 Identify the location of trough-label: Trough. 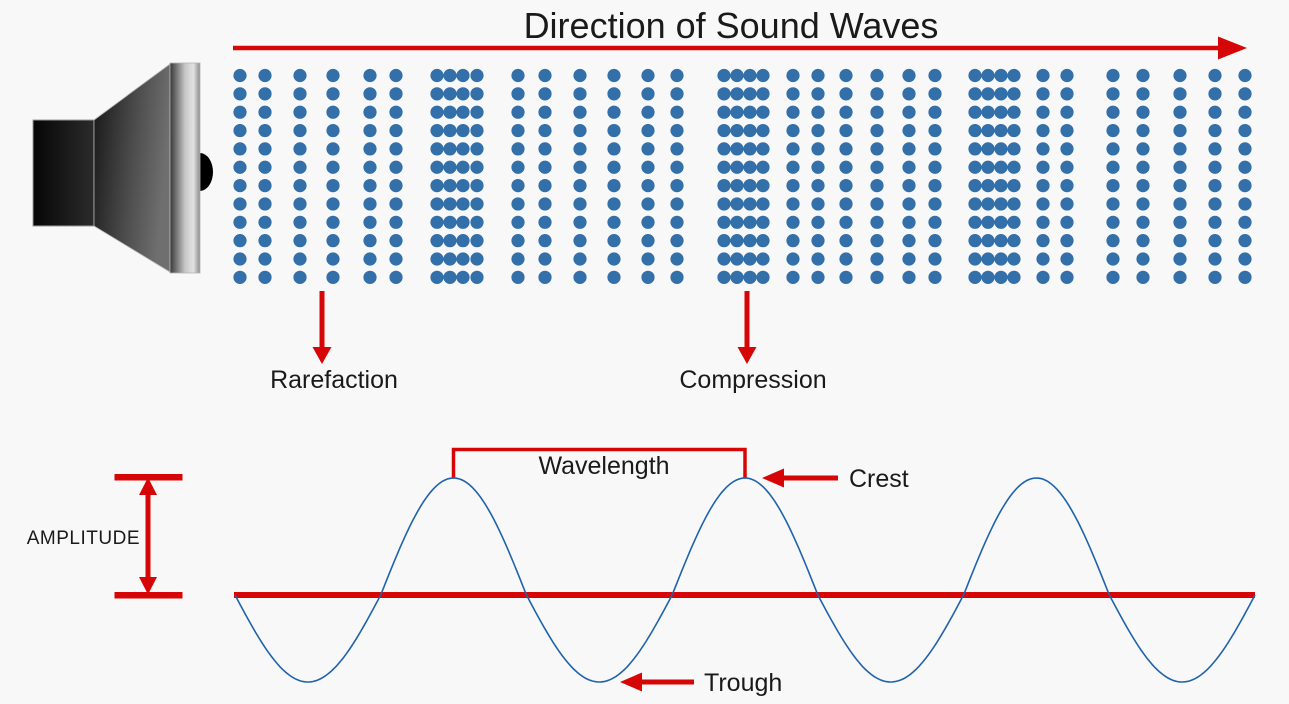
(743, 683).